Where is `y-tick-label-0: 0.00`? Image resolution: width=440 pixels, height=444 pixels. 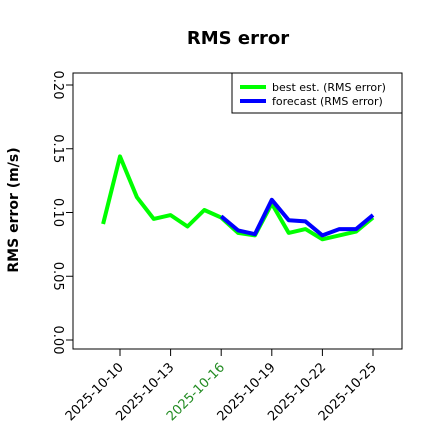 y-tick-label-0: 0.00 is located at coordinates (57, 340).